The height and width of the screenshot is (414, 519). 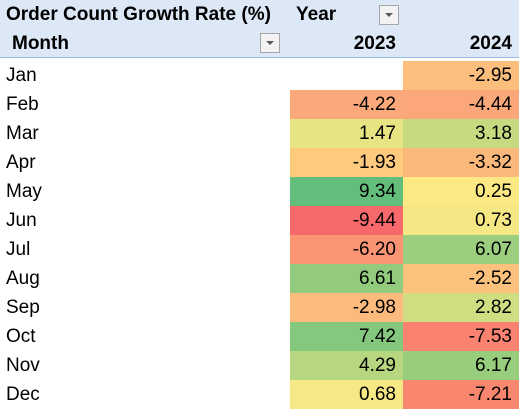 I want to click on value-cell-2024: -7.21, so click(x=461, y=394).